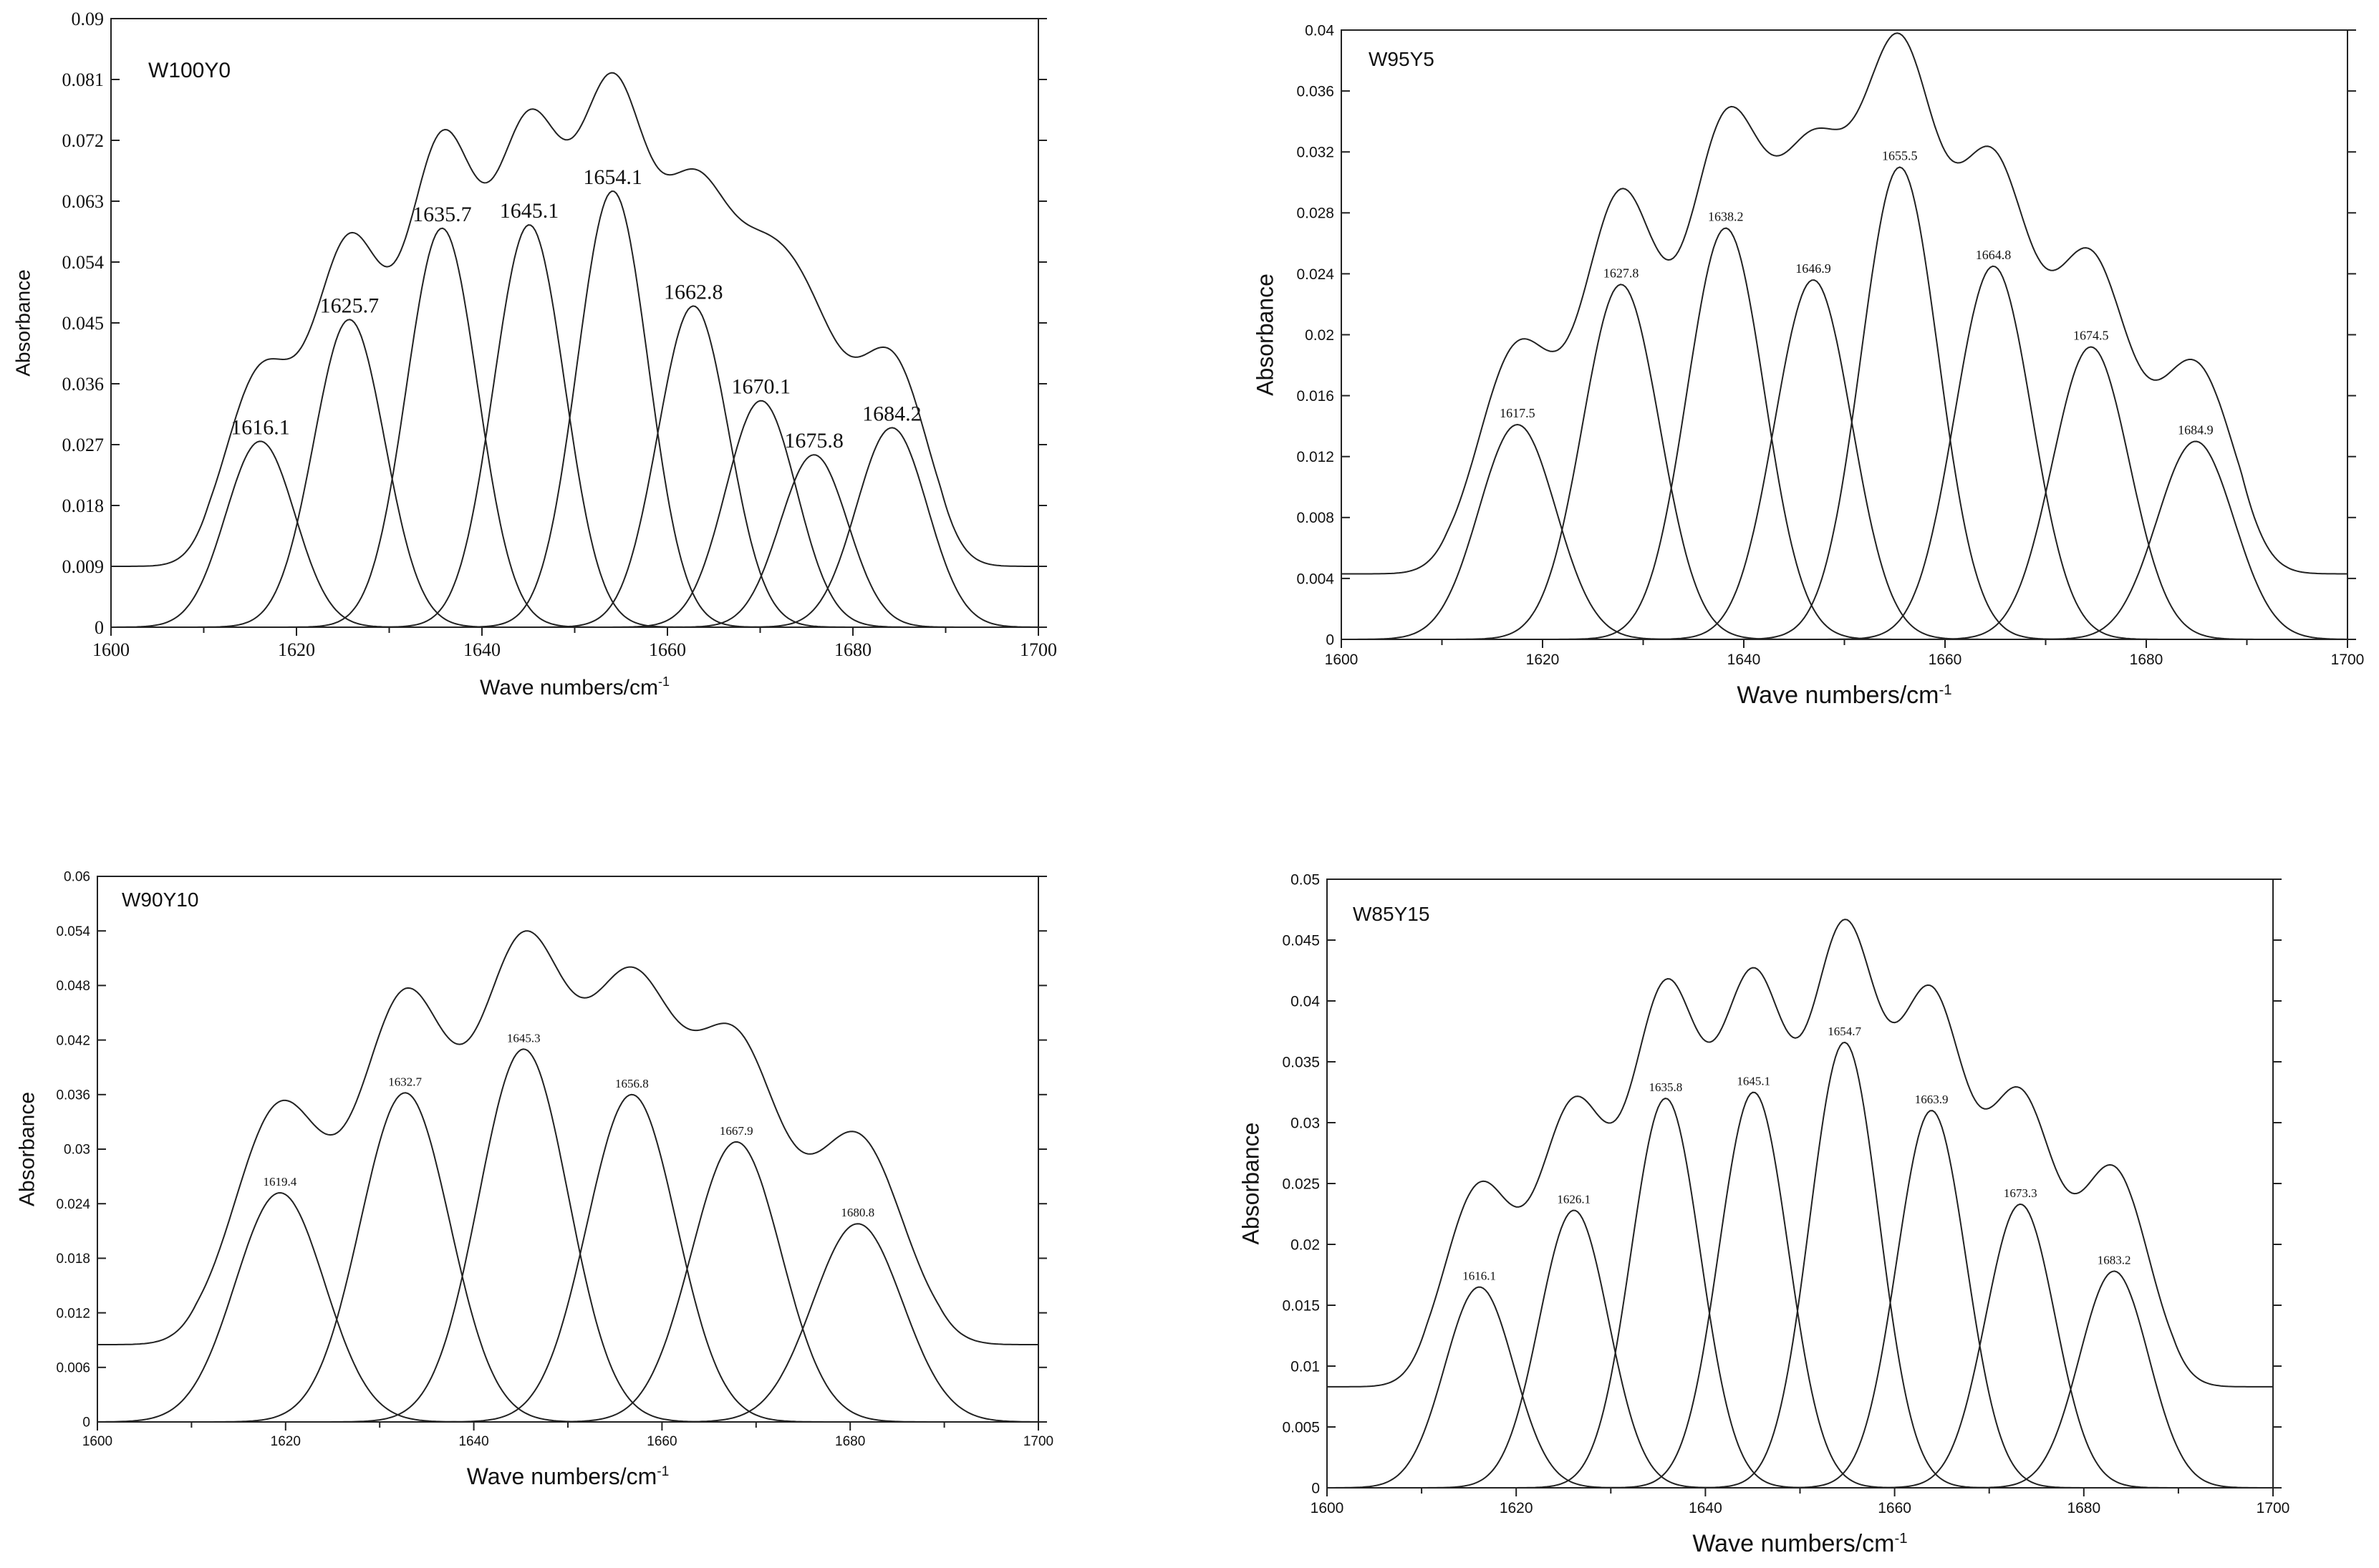  Describe the element at coordinates (524, 1038) in the screenshot. I see `peak-label: 1645.3` at that location.